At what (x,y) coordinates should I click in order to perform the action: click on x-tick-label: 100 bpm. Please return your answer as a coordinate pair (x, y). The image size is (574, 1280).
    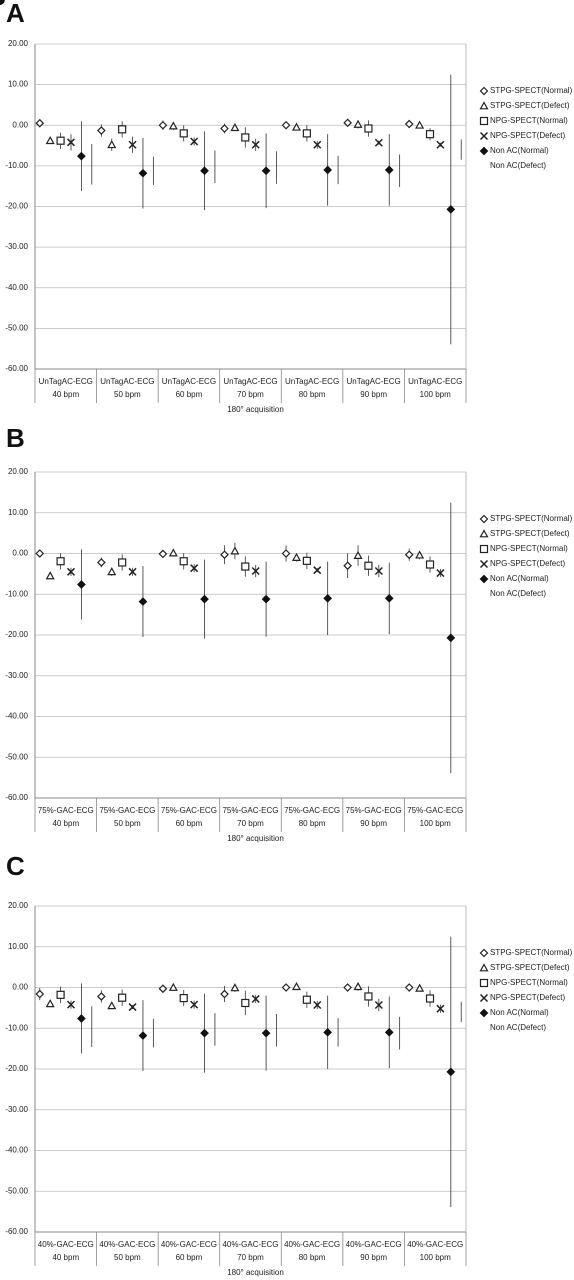
    Looking at the image, I should click on (435, 823).